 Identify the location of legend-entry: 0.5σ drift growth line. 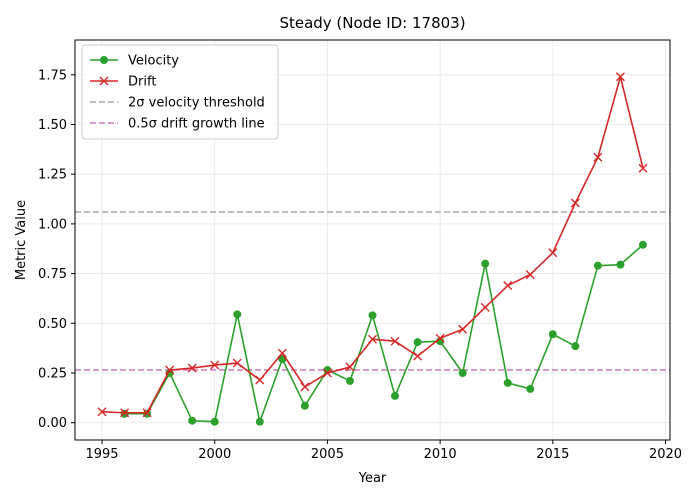
(177, 124).